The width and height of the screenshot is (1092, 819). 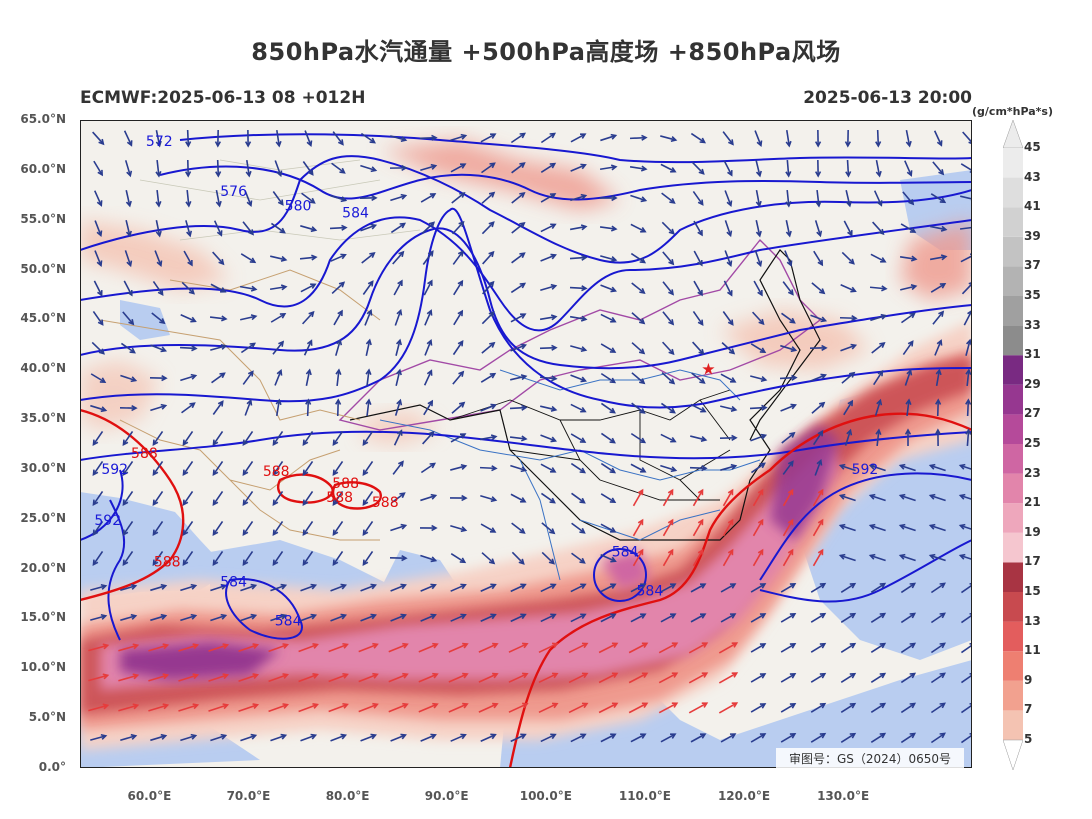 I want to click on colorbar-tick-label: 43, so click(x=1032, y=176).